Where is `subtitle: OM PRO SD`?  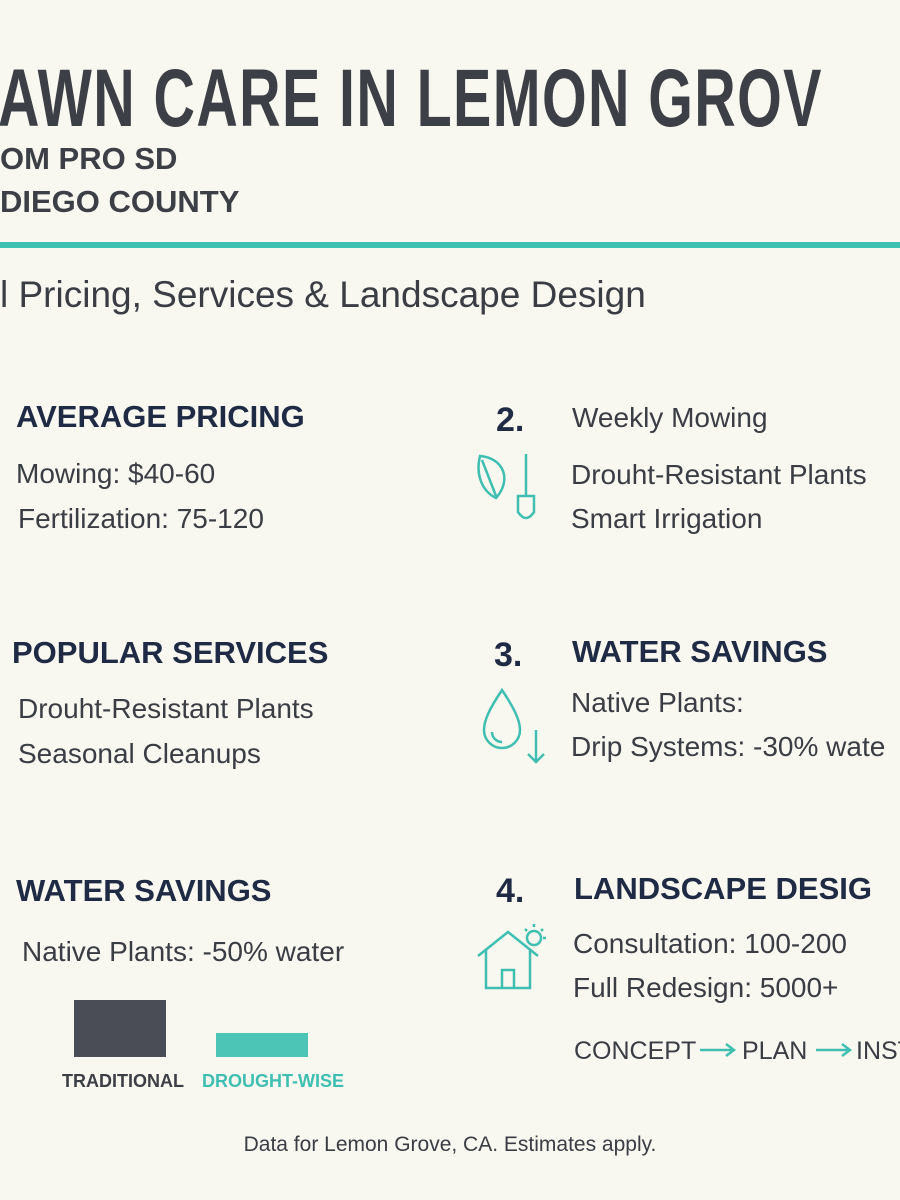 subtitle: OM PRO SD is located at coordinates (89, 158).